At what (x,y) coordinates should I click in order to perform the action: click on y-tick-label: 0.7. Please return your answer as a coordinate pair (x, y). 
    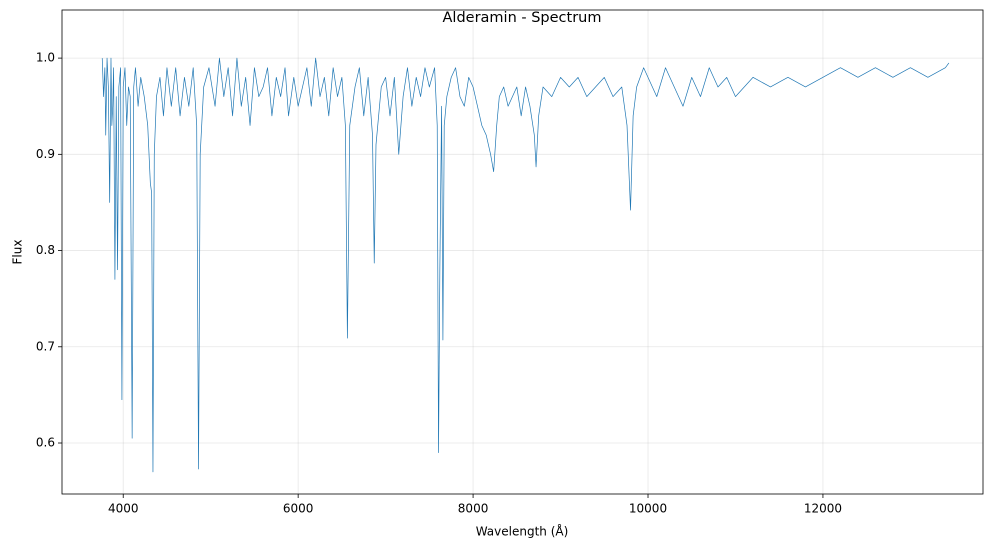
    Looking at the image, I should click on (45, 346).